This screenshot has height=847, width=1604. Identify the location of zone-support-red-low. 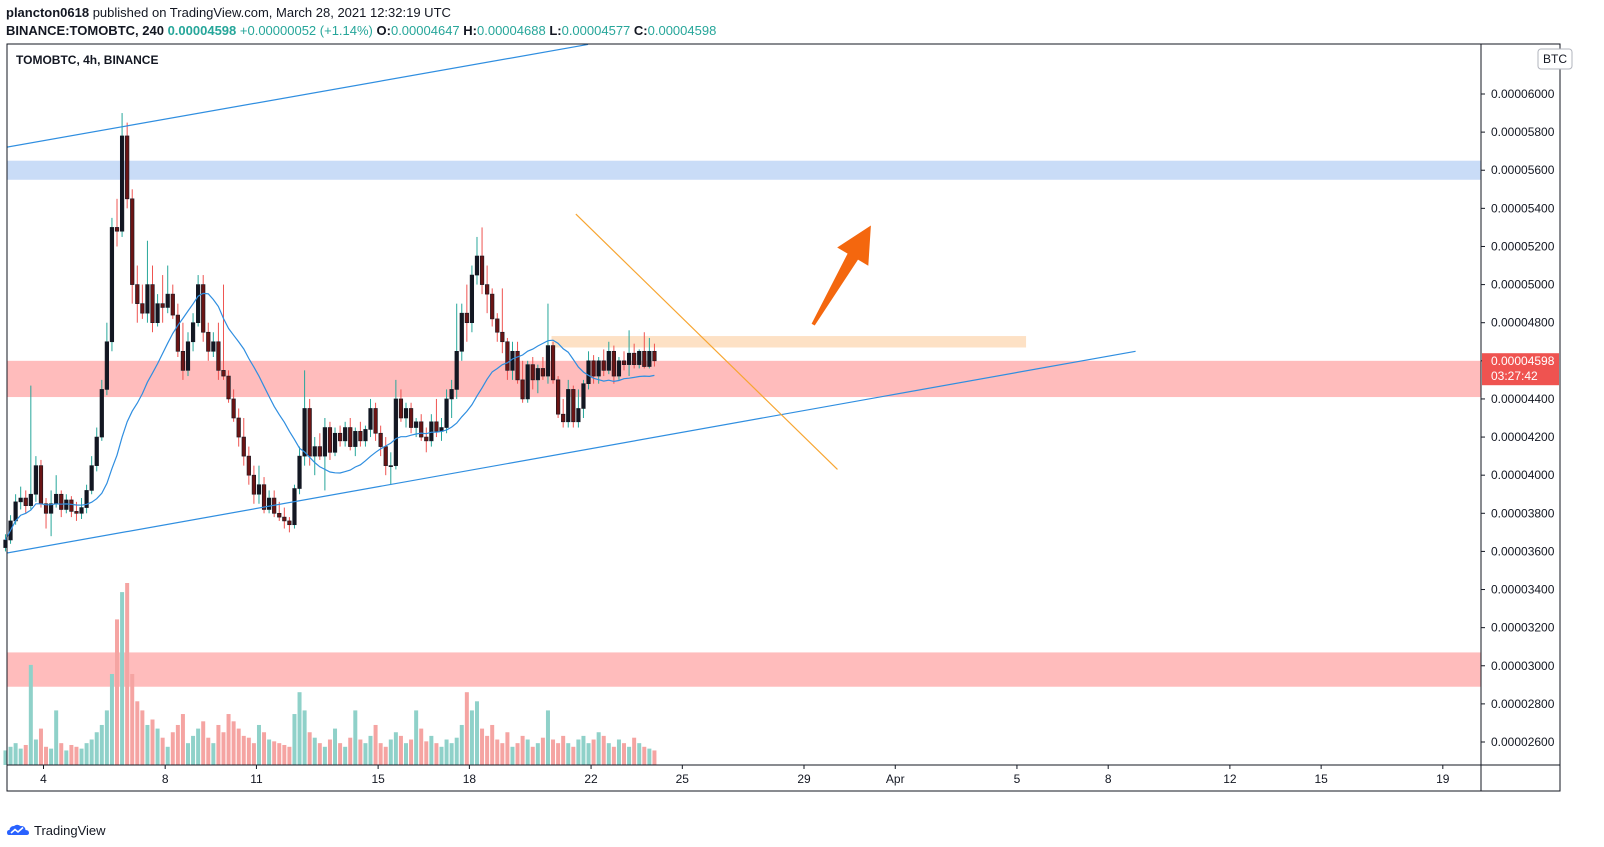
(744, 669).